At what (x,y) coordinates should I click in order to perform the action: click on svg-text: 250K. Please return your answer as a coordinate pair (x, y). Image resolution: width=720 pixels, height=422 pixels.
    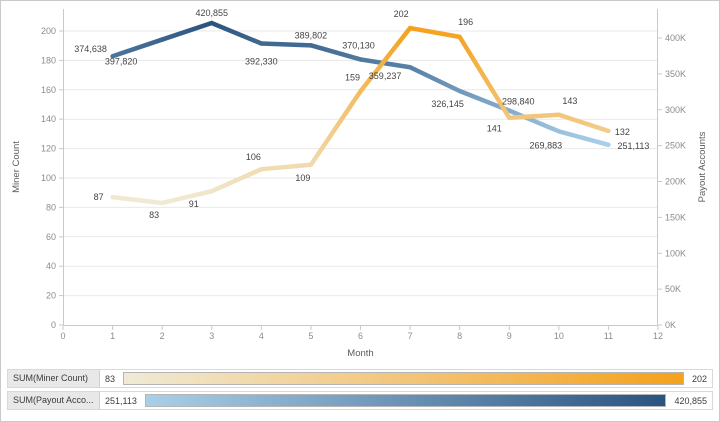
    Looking at the image, I should click on (675, 146).